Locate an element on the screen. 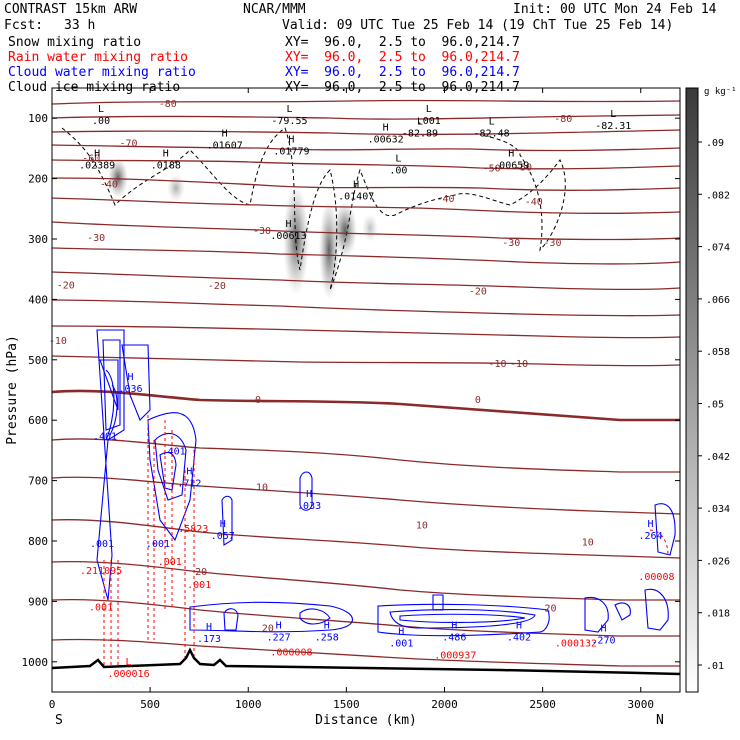  temperature-label: -10 is located at coordinates (497, 364).